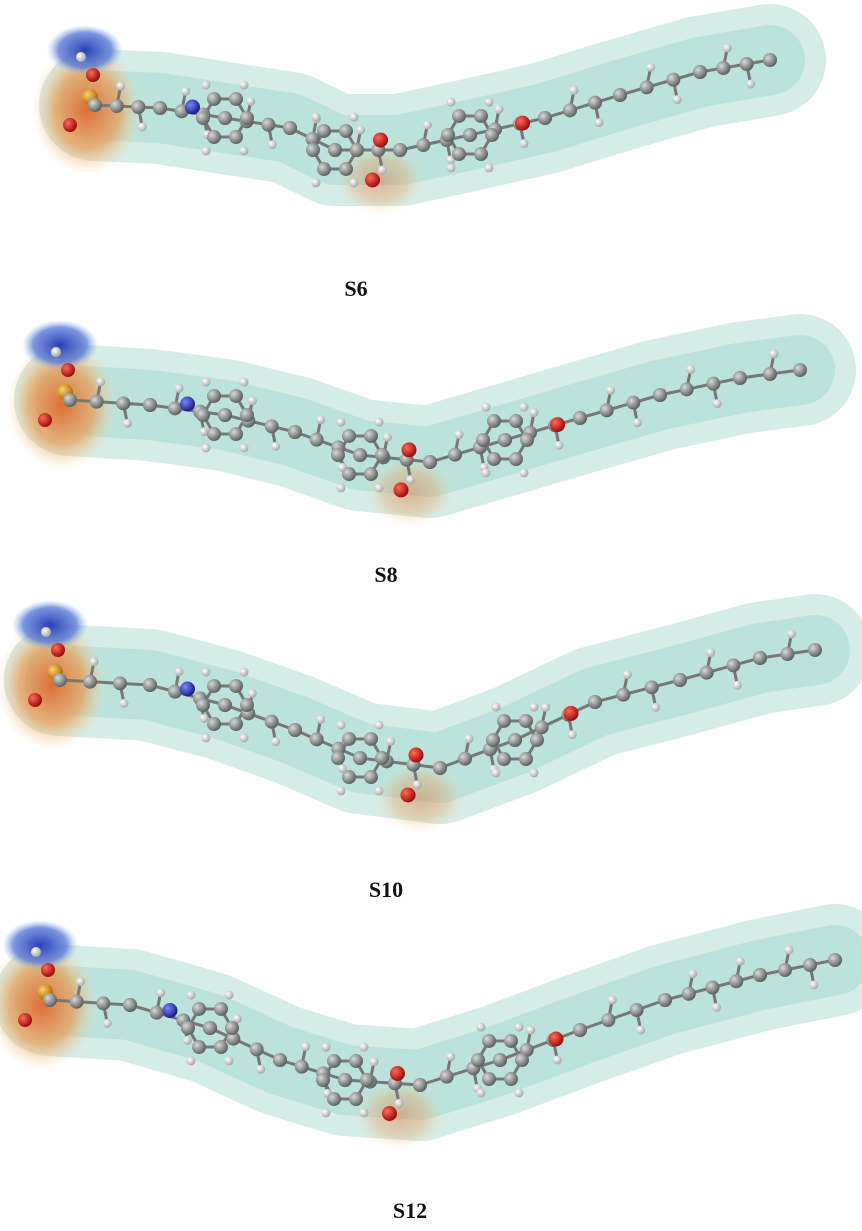 This screenshot has width=862, height=1231. What do you see at coordinates (192, 107) in the screenshot?
I see `atom-n` at bounding box center [192, 107].